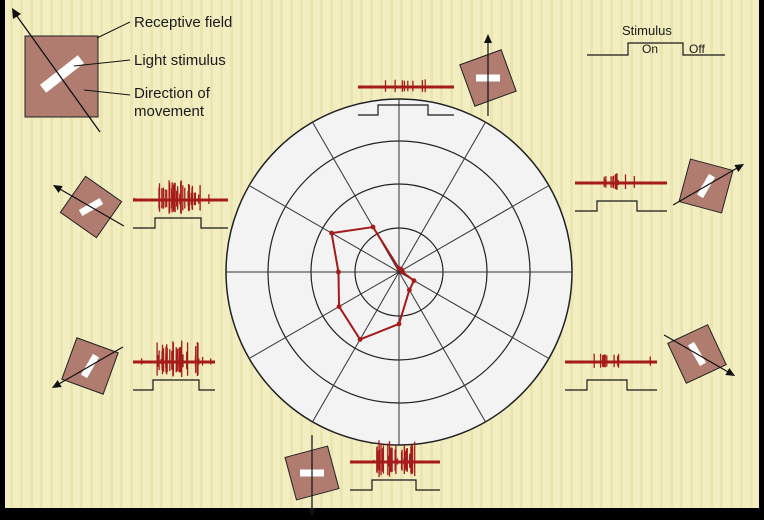 Image resolution: width=764 pixels, height=520 pixels. I want to click on legend-label-direction: Direction of, so click(172, 93).